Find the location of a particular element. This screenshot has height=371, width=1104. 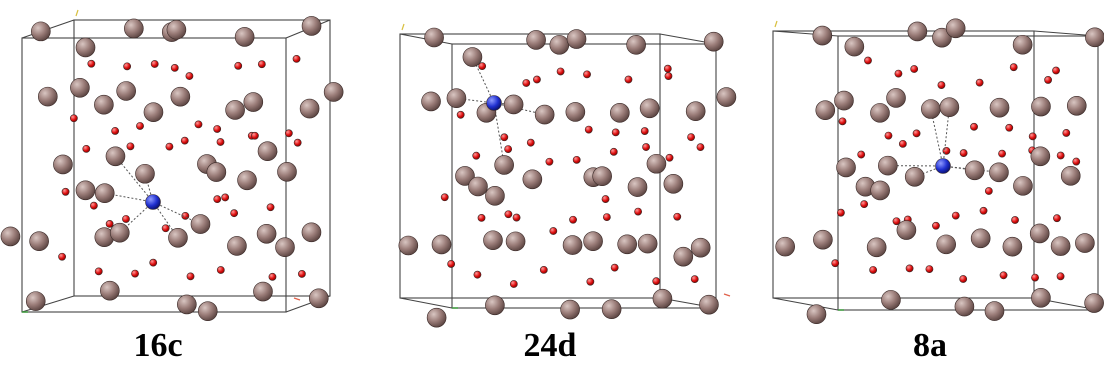

cell-edge is located at coordinates (805, 304).